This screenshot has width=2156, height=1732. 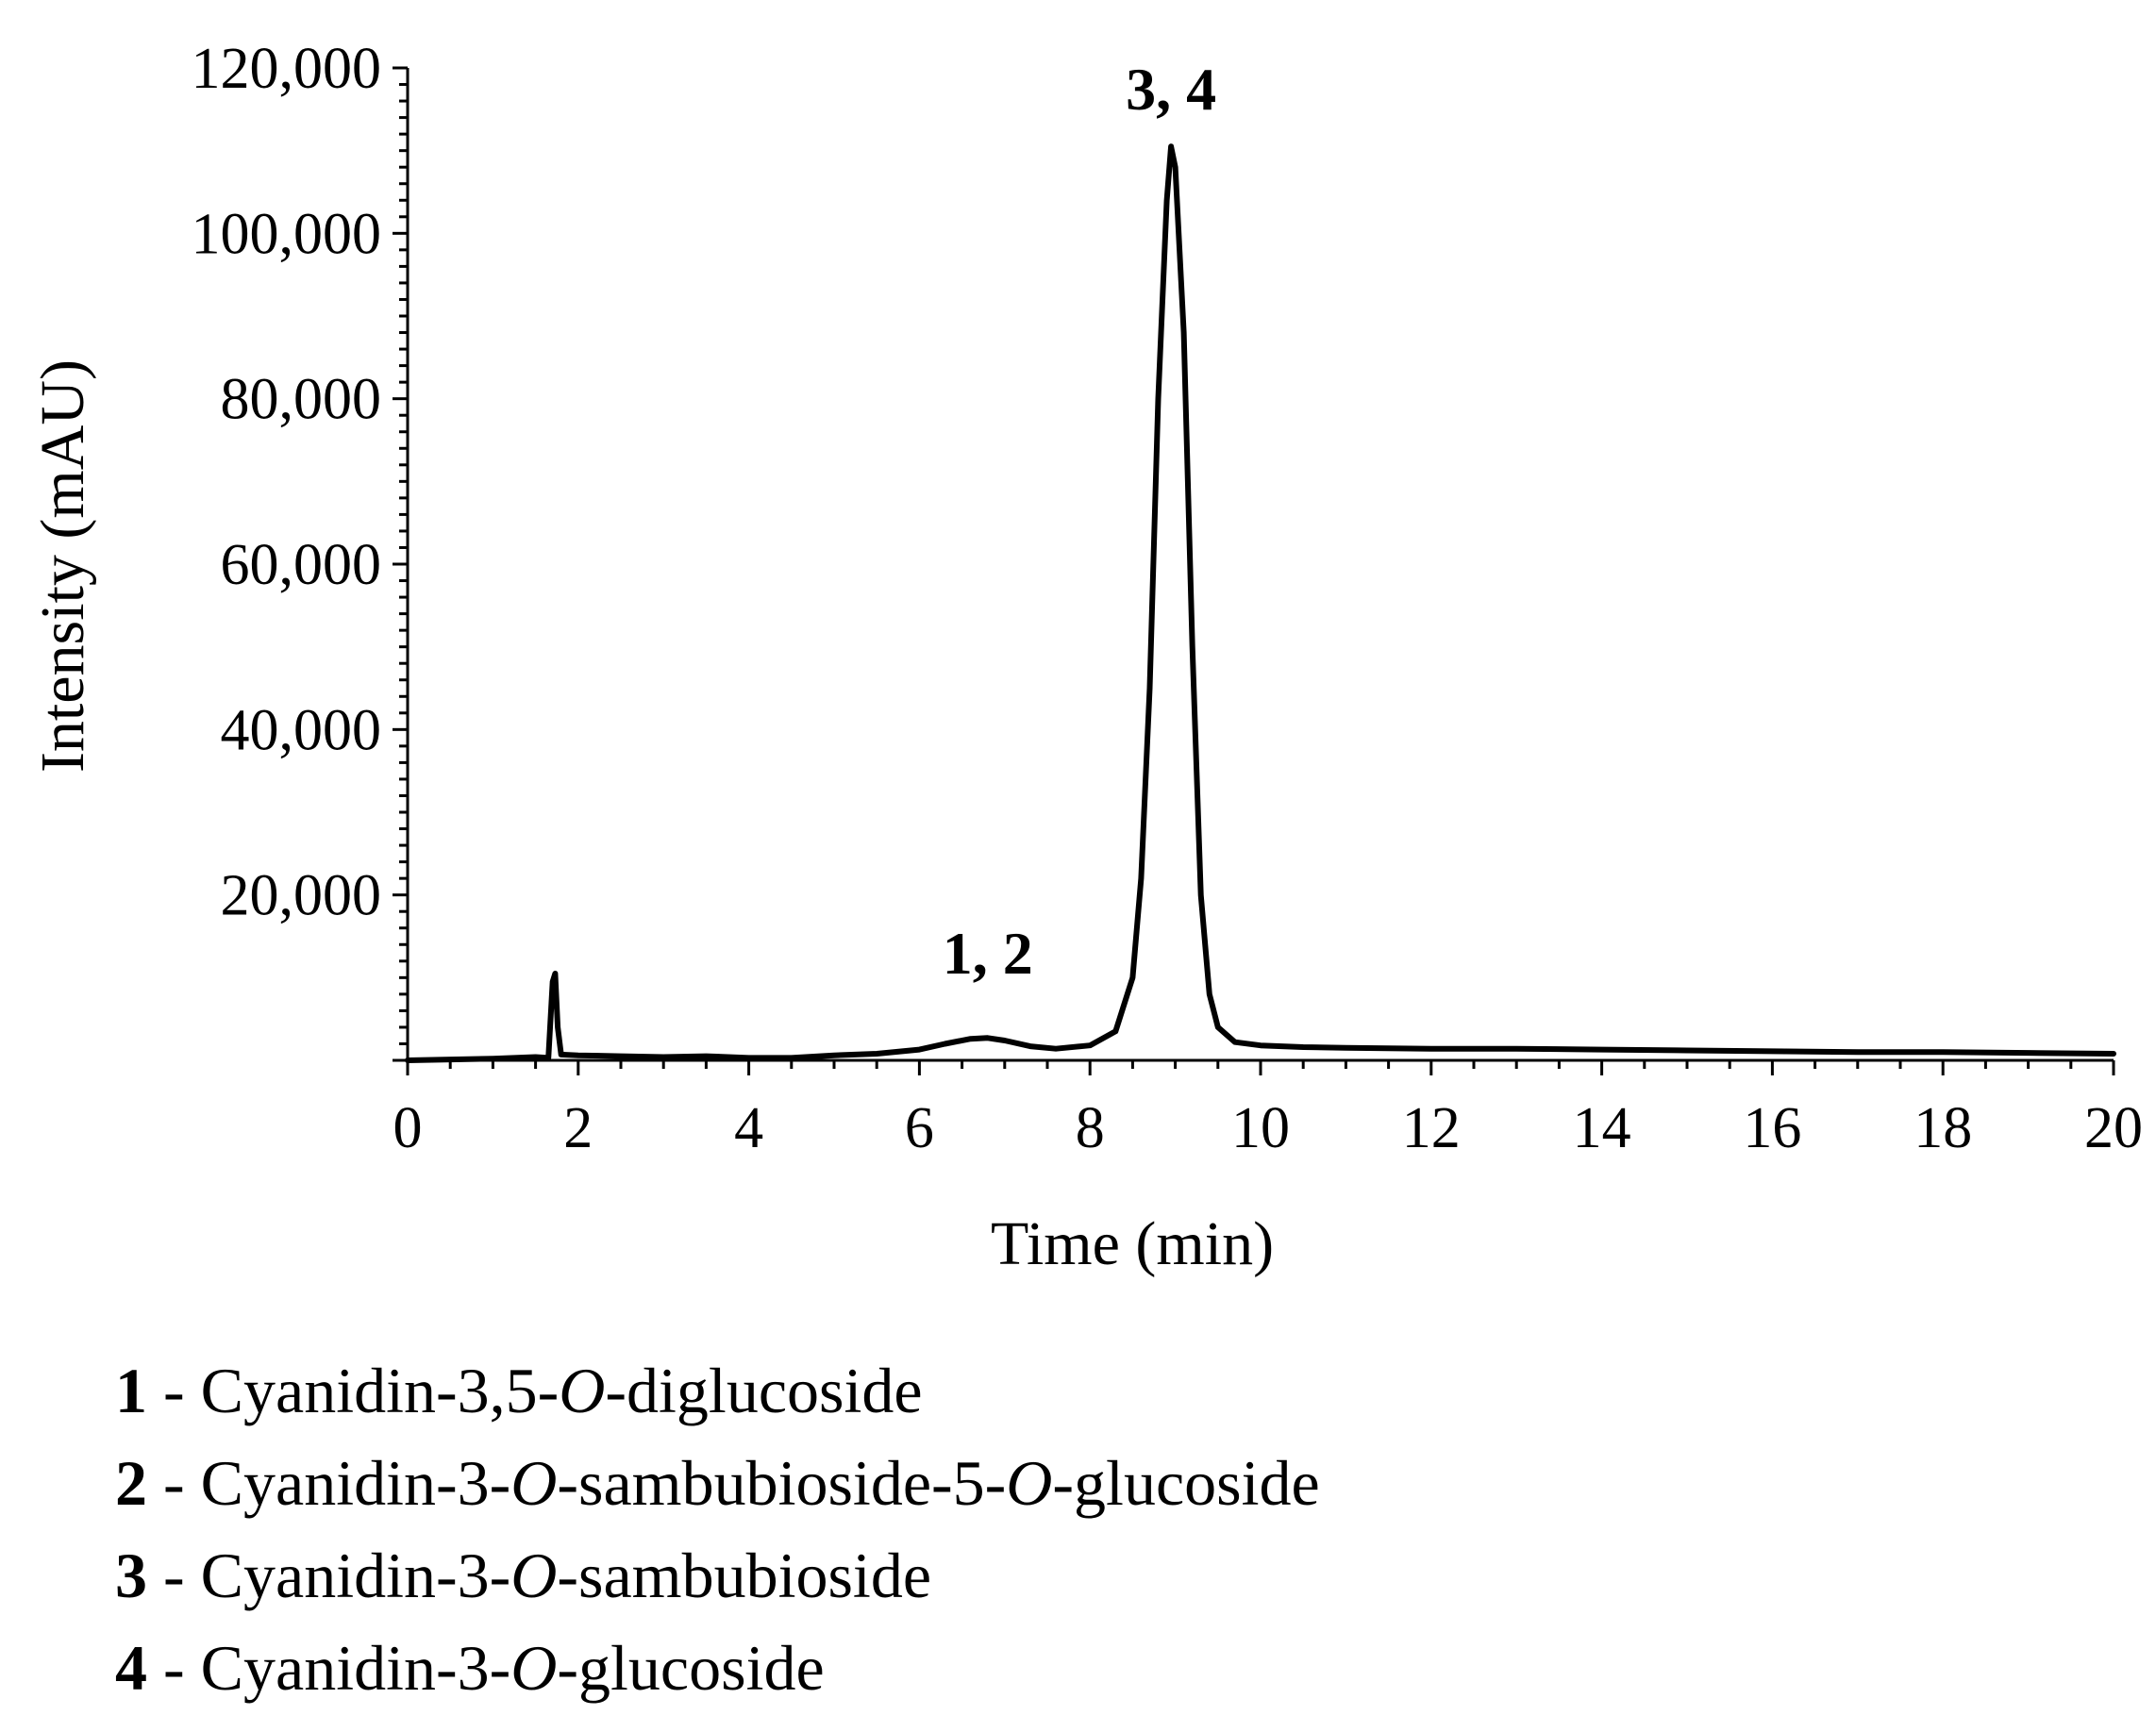 I want to click on y-axis-ticks: 20,000 40,000 60,000 80,000 100,000 120,000, so click(x=300, y=549).